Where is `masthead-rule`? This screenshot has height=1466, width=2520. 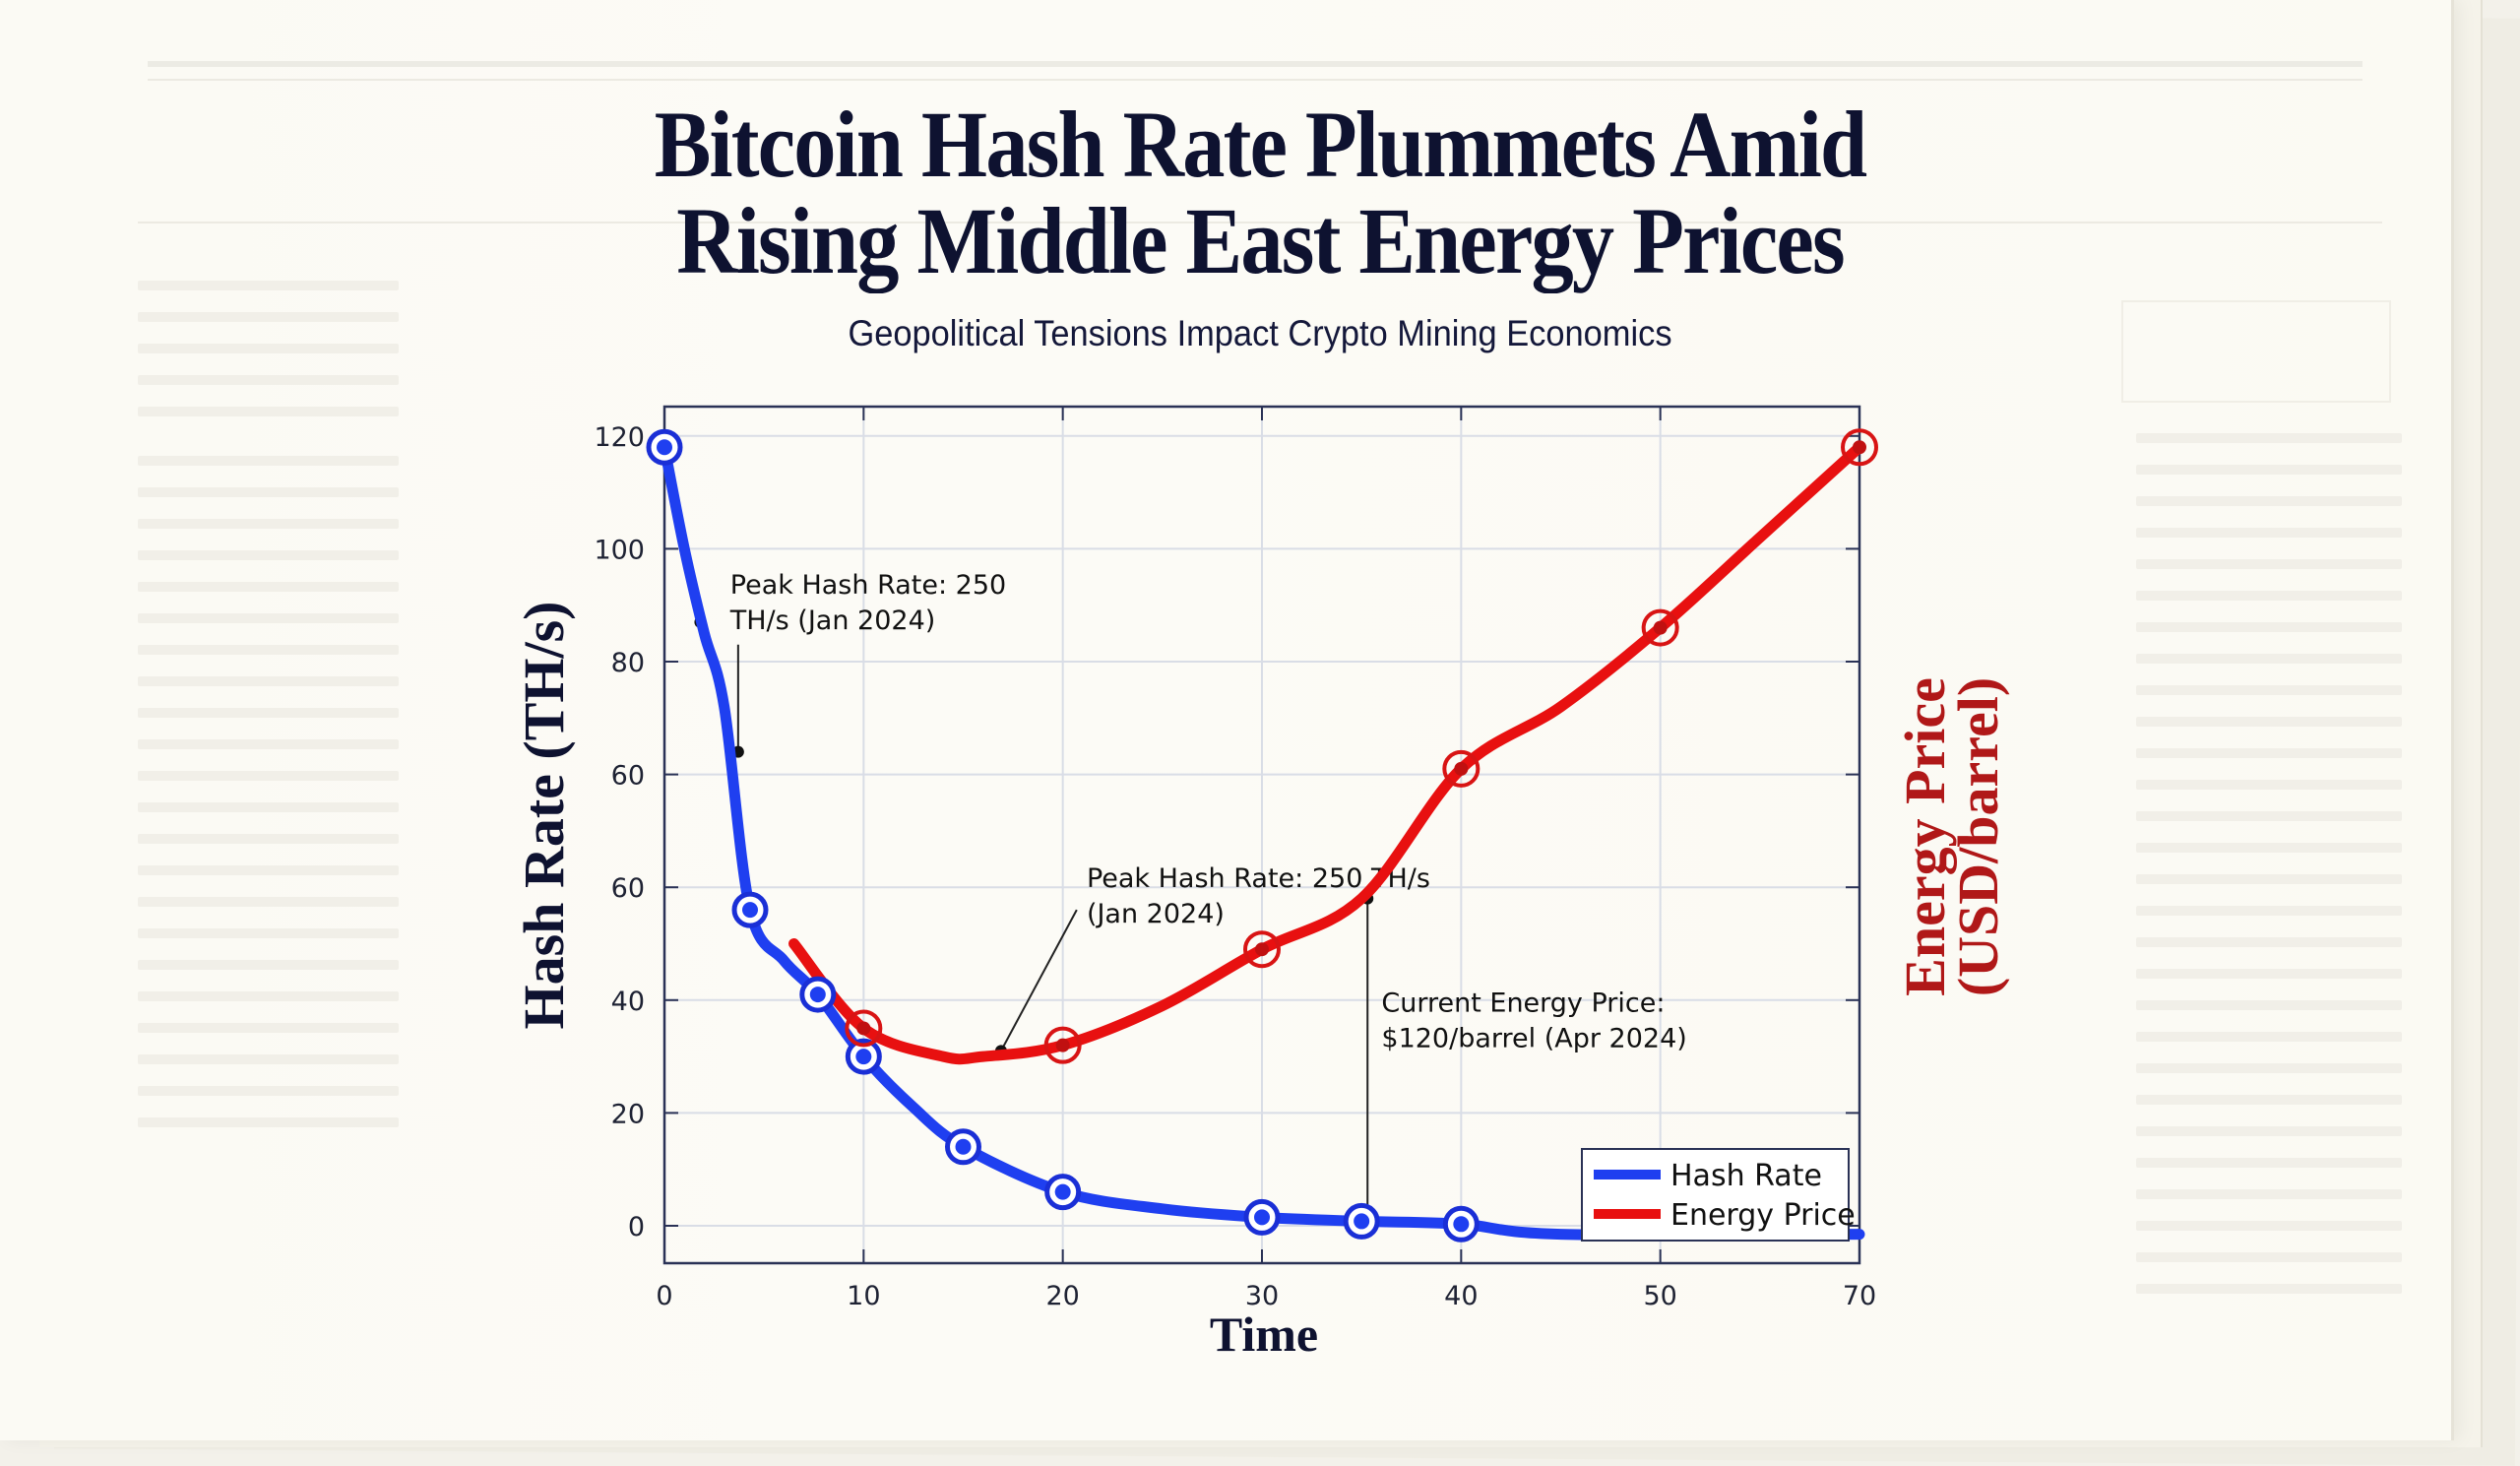
masthead-rule is located at coordinates (1255, 64).